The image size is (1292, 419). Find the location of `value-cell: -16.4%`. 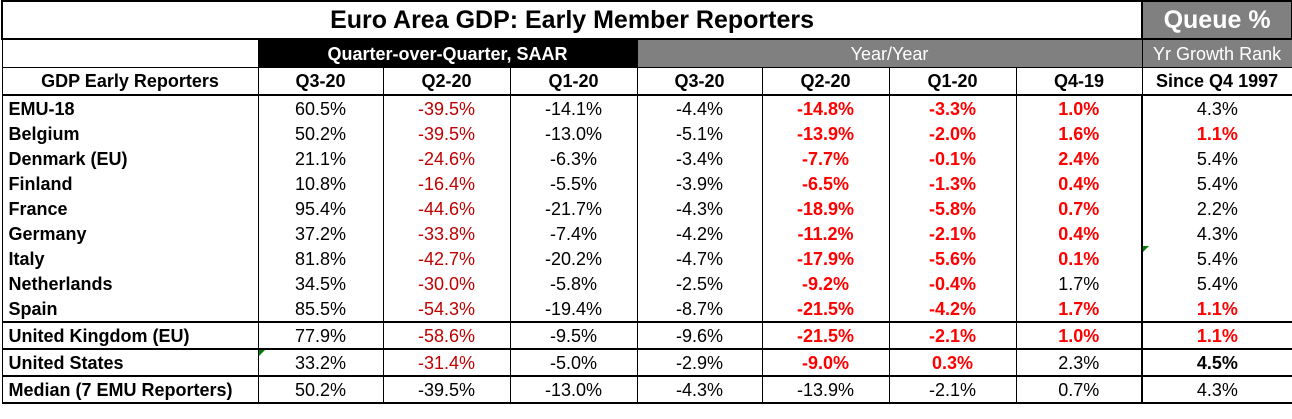

value-cell: -16.4% is located at coordinates (446, 183).